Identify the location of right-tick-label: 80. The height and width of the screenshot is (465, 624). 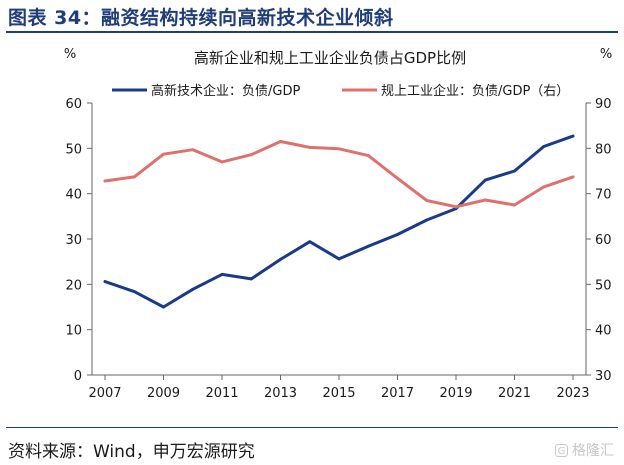
(603, 149).